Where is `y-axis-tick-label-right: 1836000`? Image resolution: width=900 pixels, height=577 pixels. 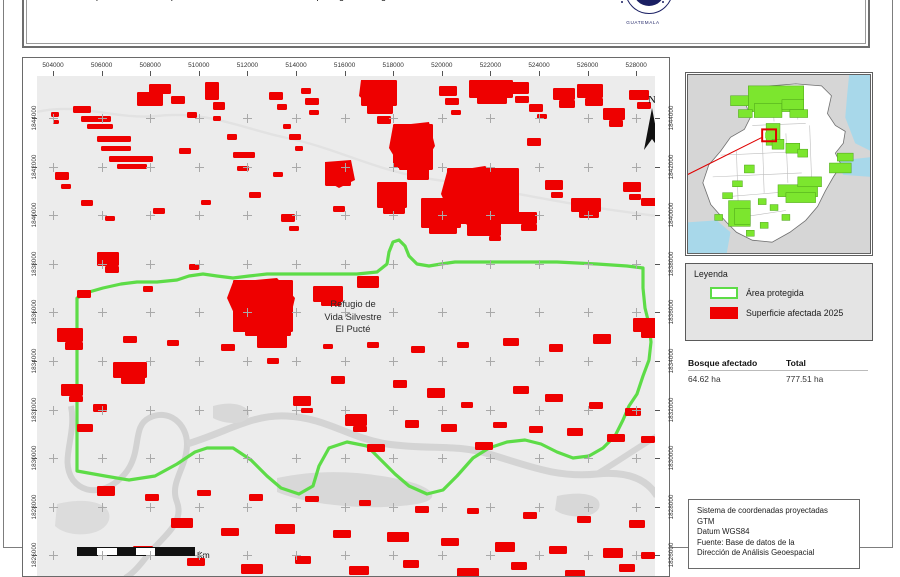
y-axis-tick-label-right: 1836000 is located at coordinates (671, 312).